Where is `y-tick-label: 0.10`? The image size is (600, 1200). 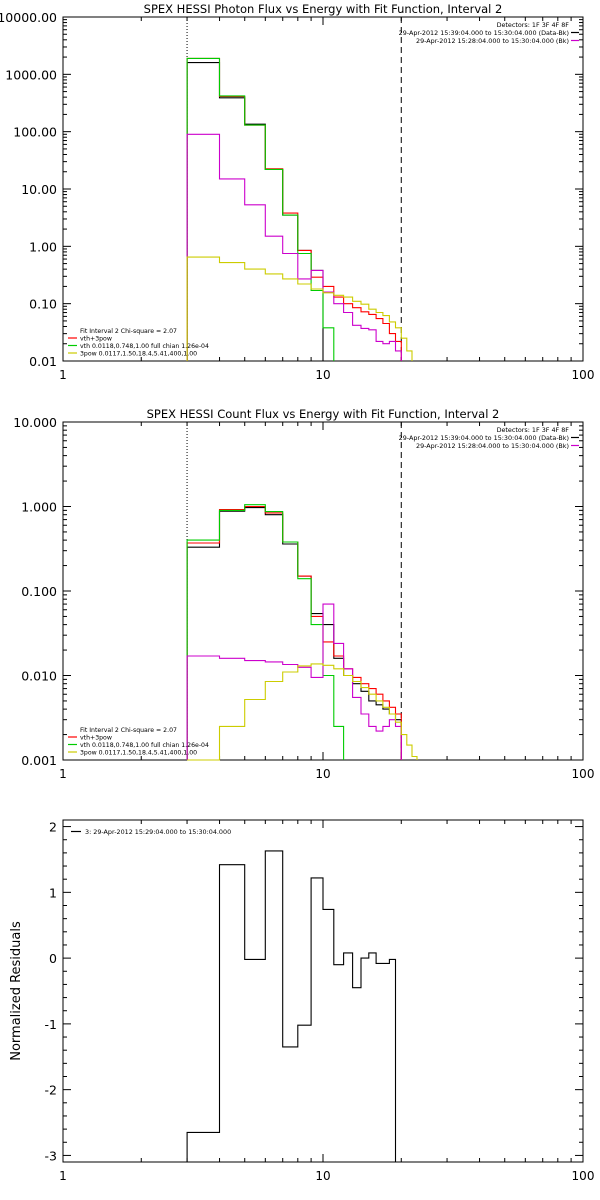 y-tick-label: 0.10 is located at coordinates (43, 304).